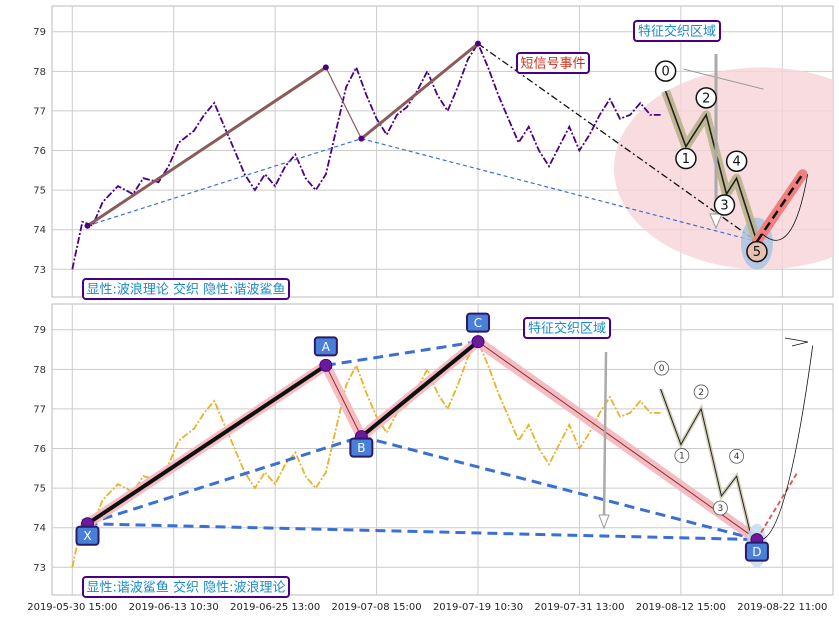  I want to click on harmonic-xb-line, so click(224, 182).